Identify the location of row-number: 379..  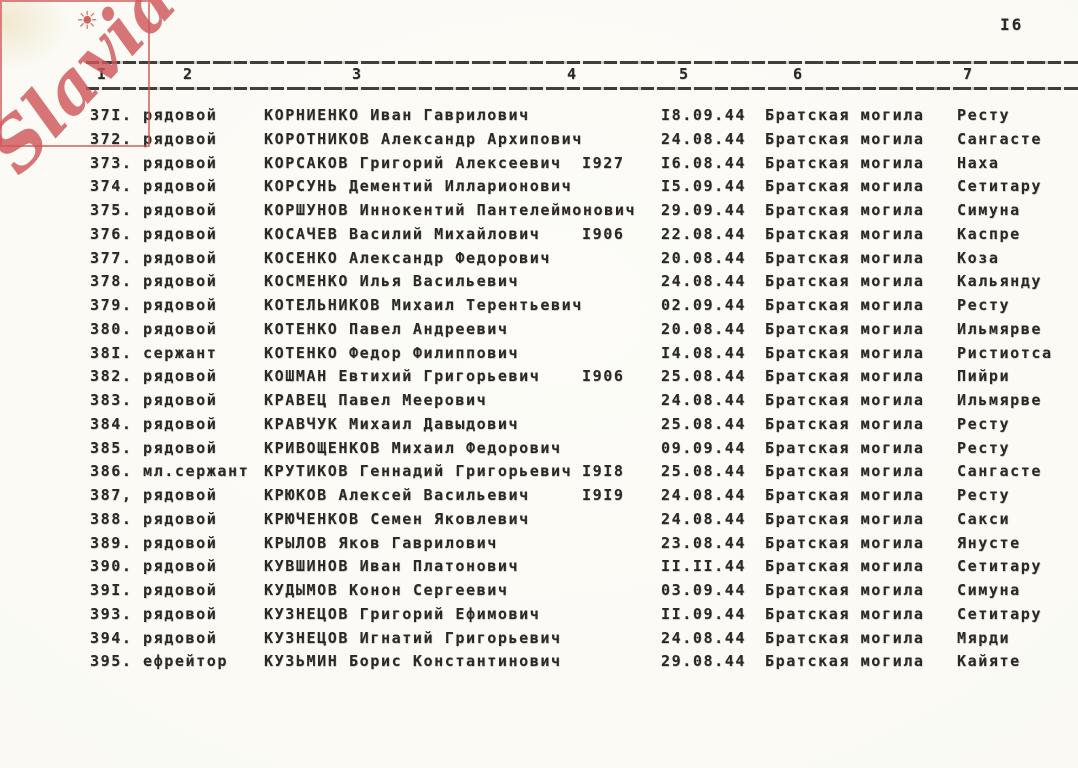
(111, 305).